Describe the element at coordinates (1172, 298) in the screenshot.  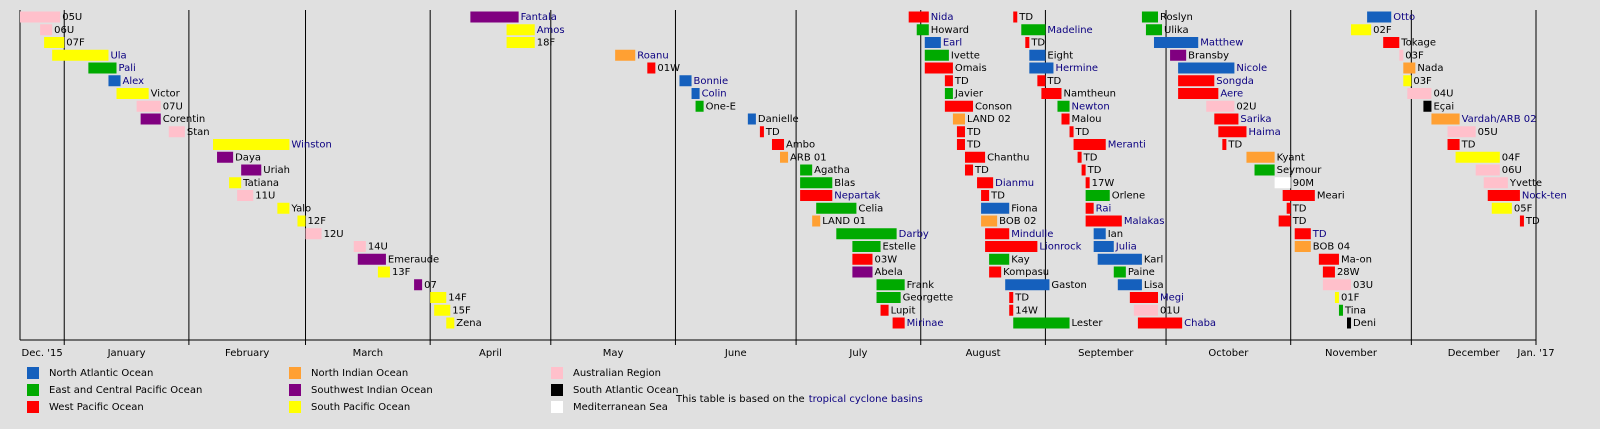
I see `cyclone-name: Megi` at that location.